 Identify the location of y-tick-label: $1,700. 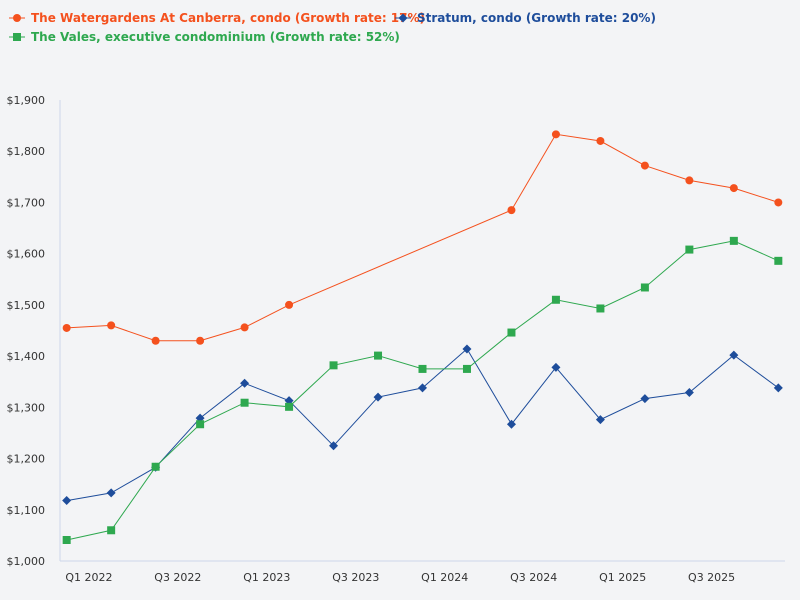
(26, 202).